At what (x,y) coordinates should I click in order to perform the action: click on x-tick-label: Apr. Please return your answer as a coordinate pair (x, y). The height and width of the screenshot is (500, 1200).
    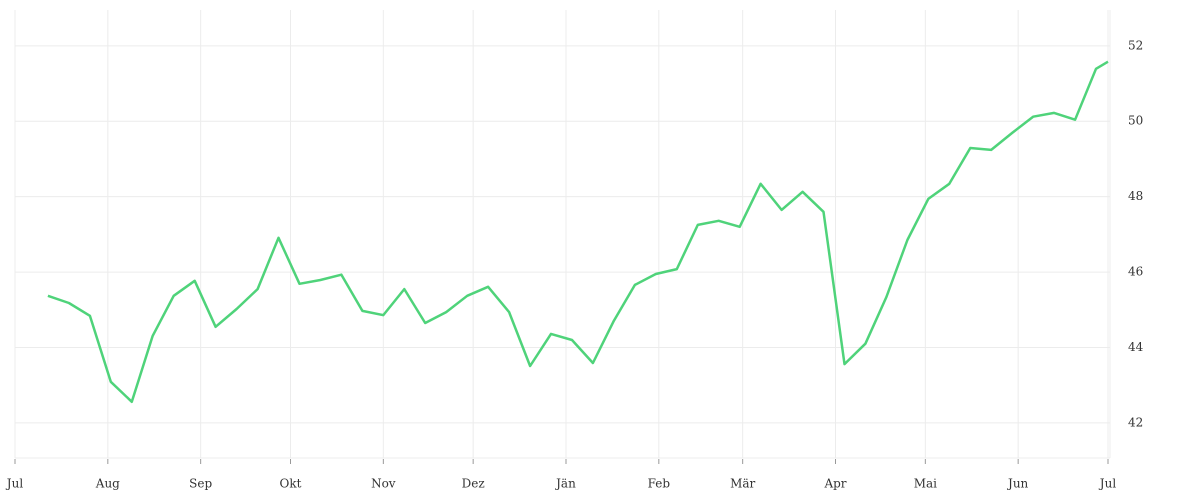
    Looking at the image, I should click on (834, 484).